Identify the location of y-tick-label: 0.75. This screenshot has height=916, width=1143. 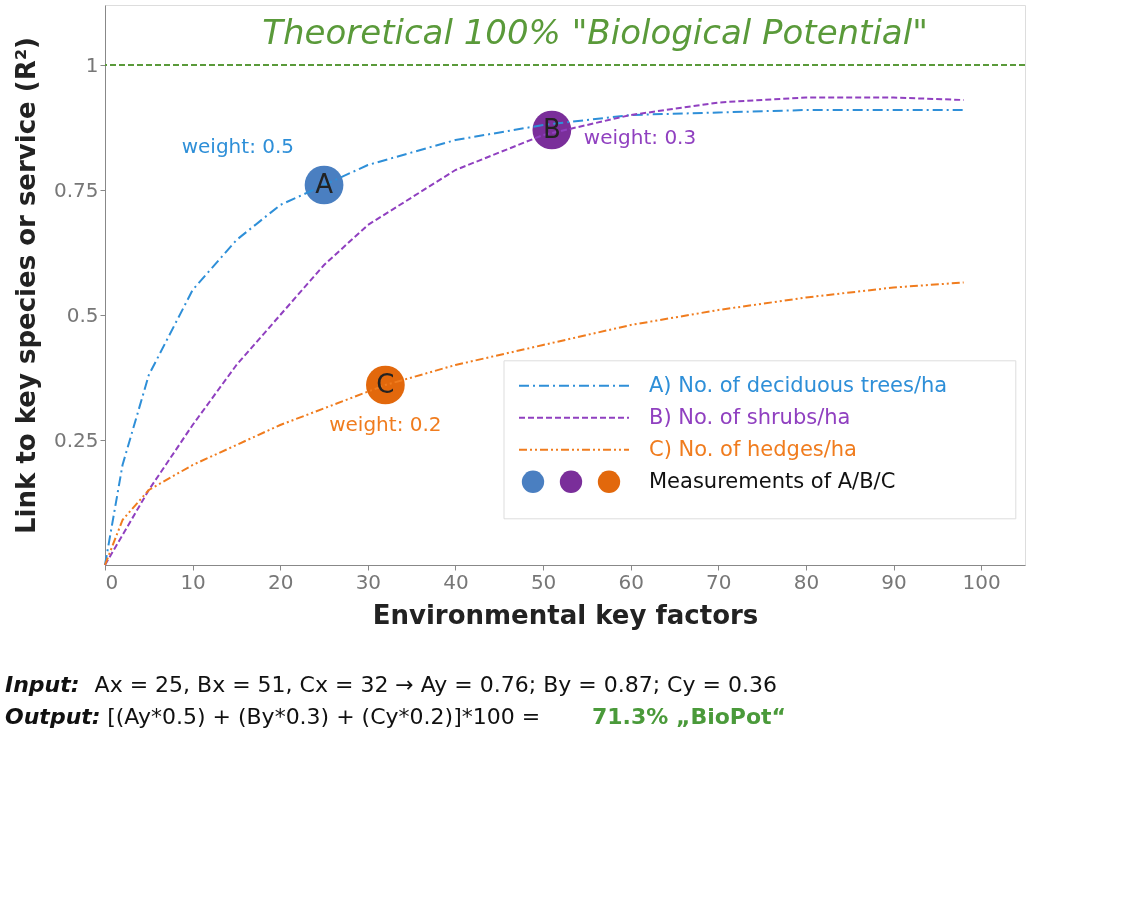
(76, 189).